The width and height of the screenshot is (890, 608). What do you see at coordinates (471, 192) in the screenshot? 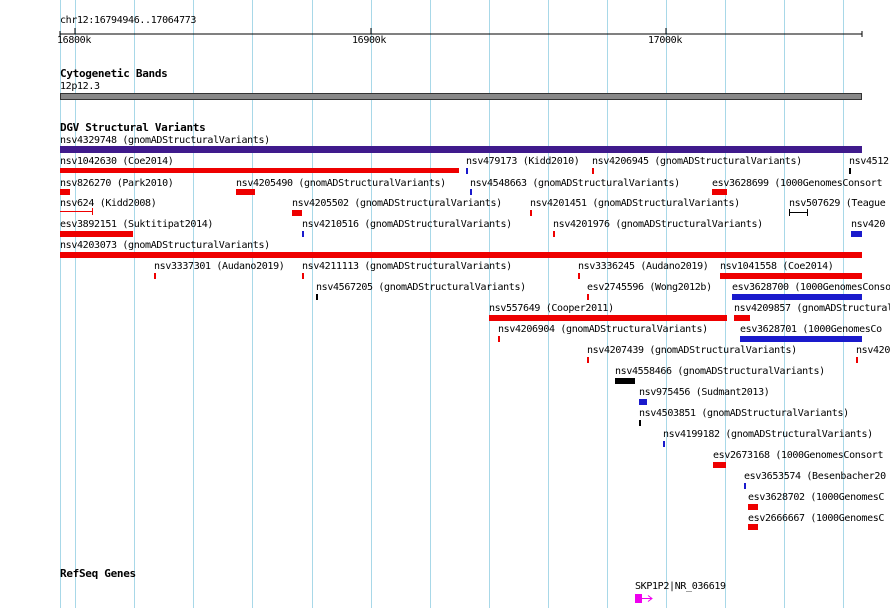
I see `variant-feature-nsv4548663` at bounding box center [471, 192].